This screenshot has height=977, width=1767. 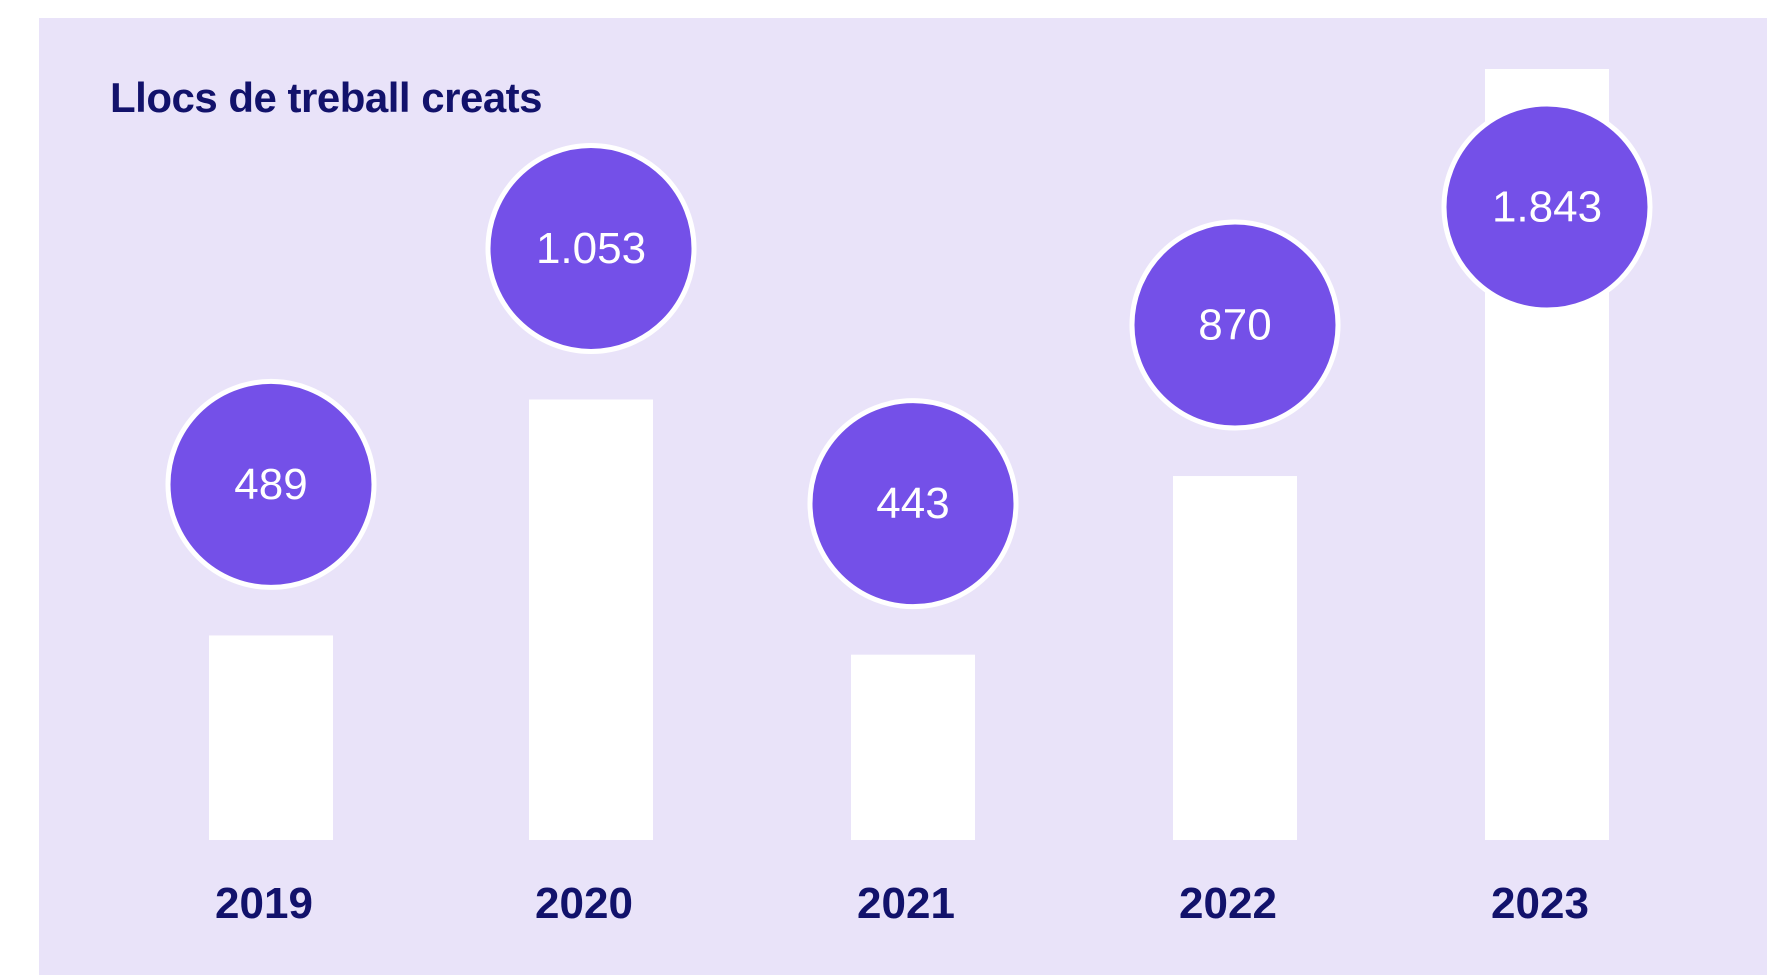 I want to click on data-label-2020: 1.053, so click(x=591, y=248).